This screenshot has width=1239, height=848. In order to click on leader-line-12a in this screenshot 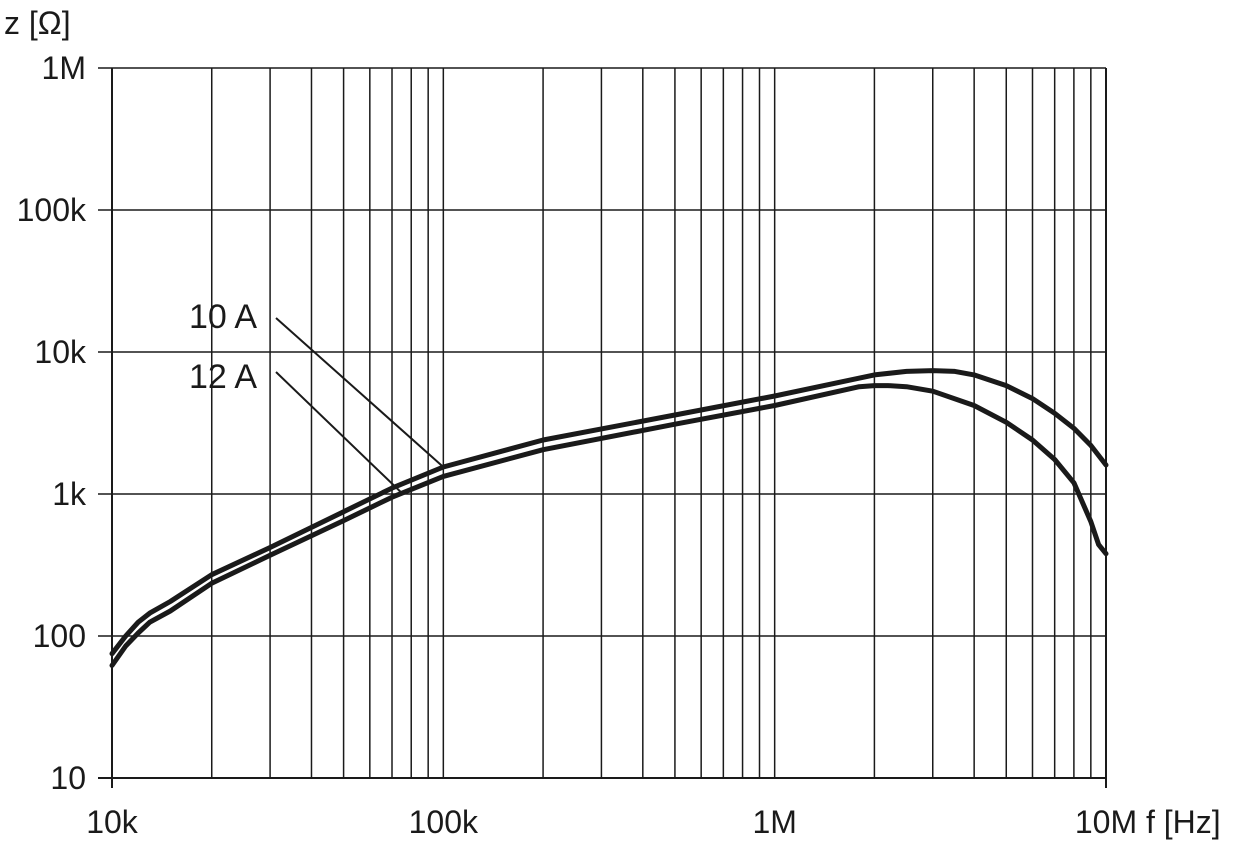, I will do `click(339, 432)`.